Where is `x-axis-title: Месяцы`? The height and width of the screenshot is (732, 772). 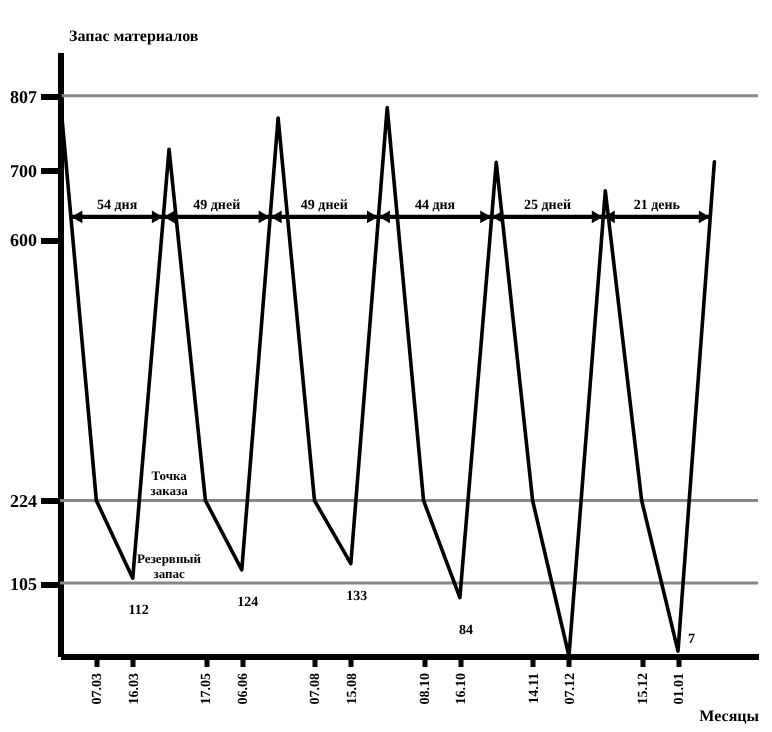 x-axis-title: Месяцы is located at coordinates (730, 716).